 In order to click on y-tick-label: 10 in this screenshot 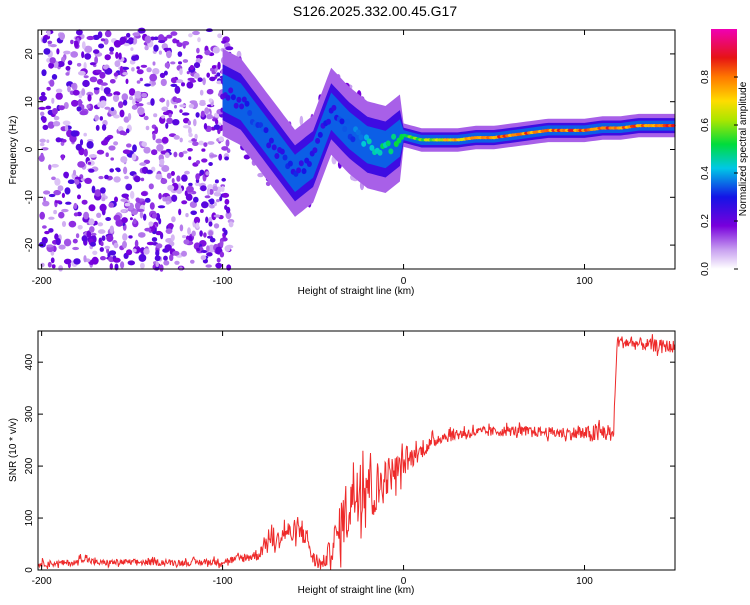, I will do `click(29, 102)`.